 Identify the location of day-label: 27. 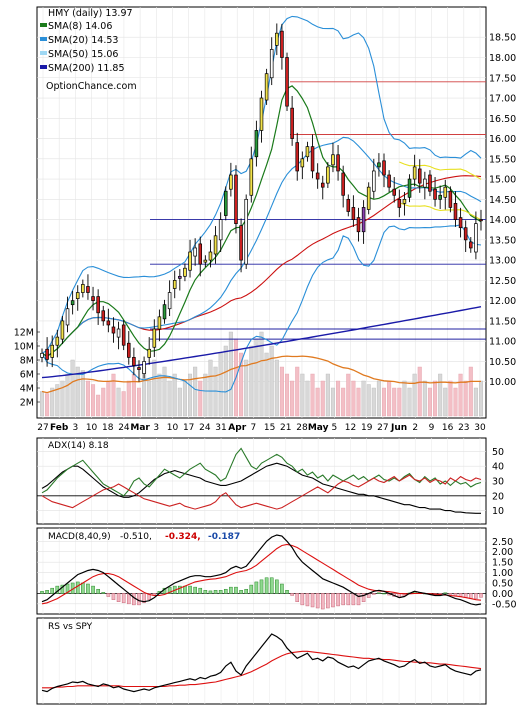
(42, 428).